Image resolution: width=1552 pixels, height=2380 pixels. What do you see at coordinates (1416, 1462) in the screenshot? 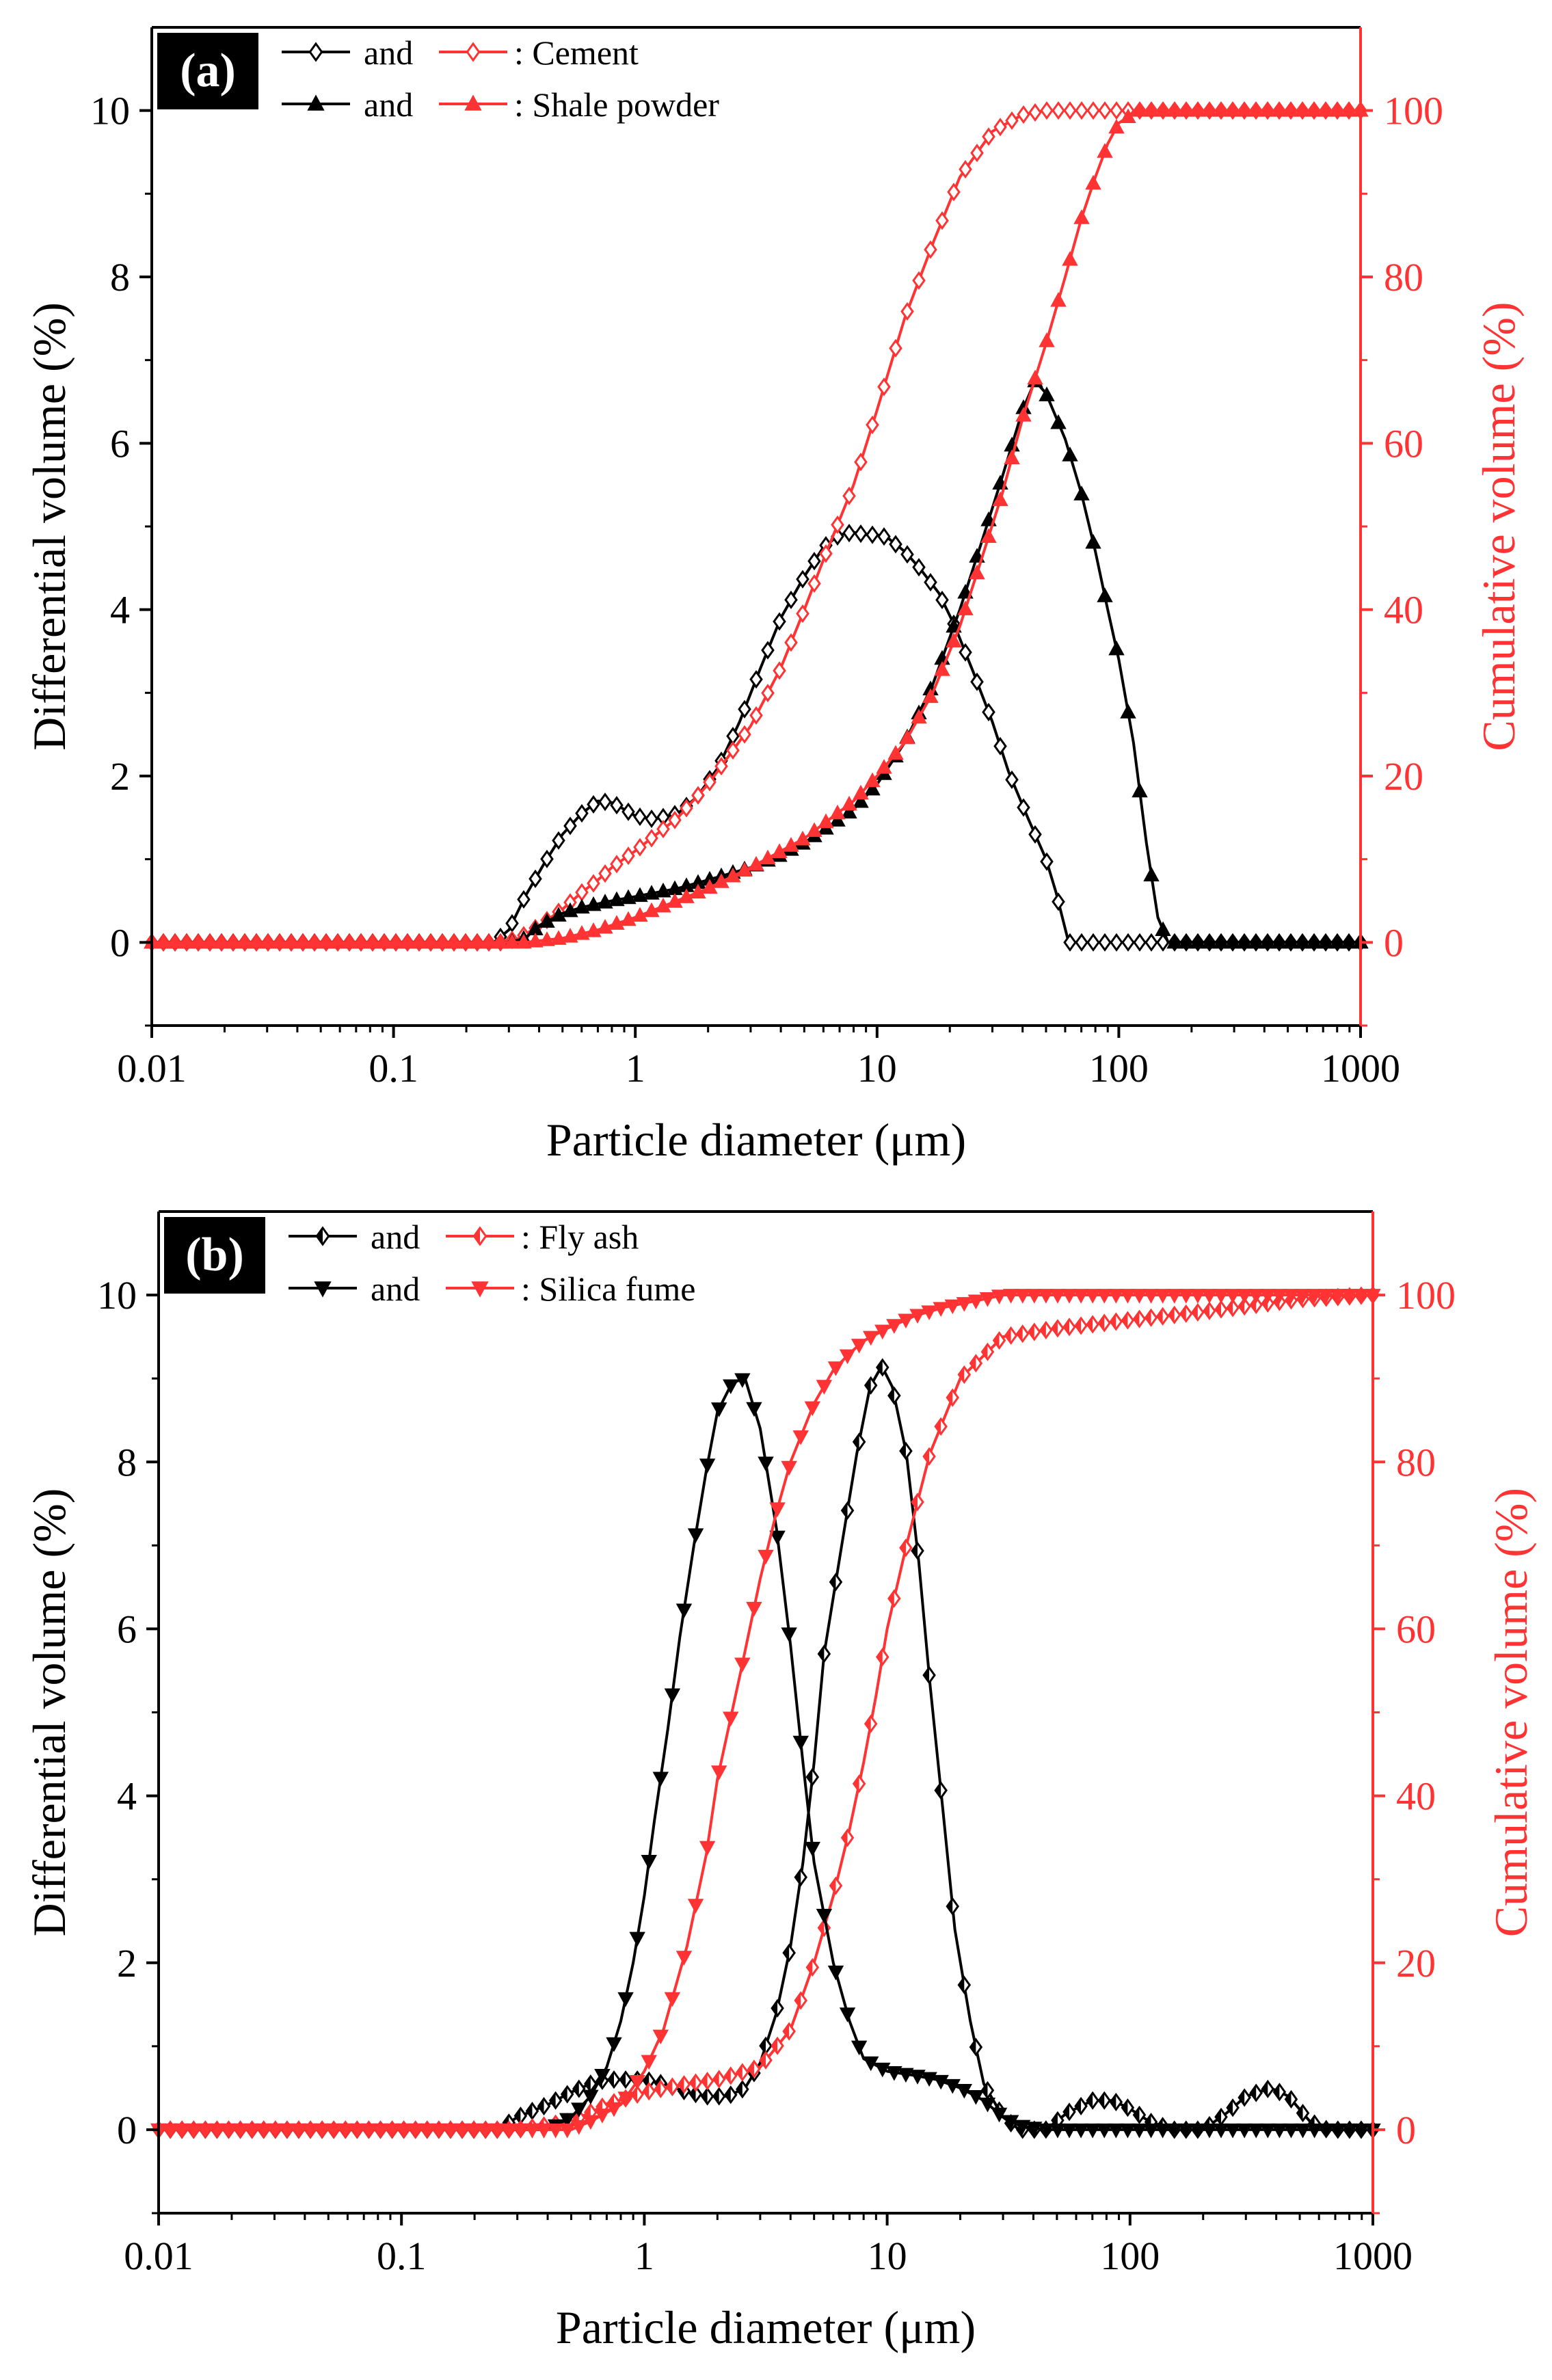
I see `y2-tick-label: 80` at bounding box center [1416, 1462].